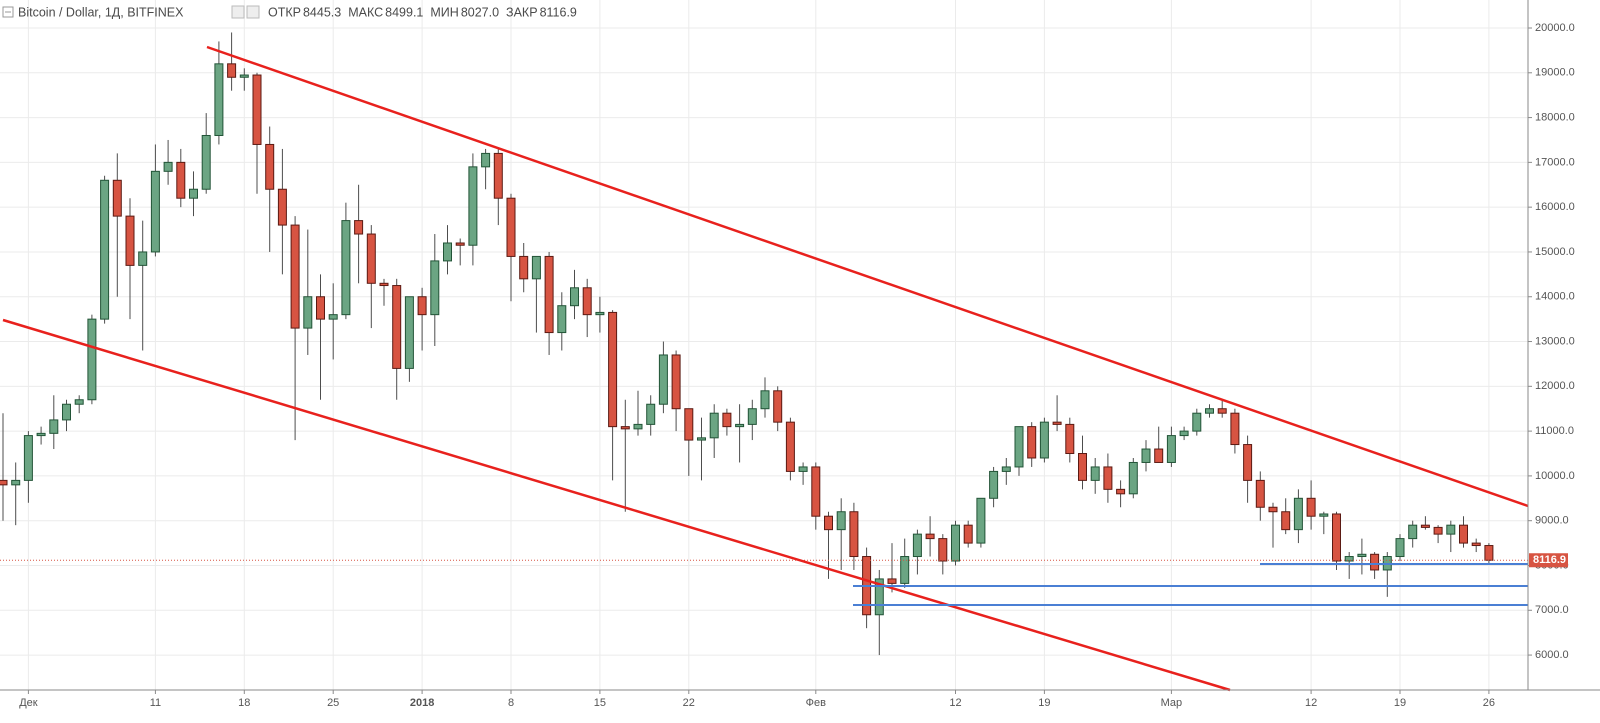  I want to click on eye-icon, so click(238, 12).